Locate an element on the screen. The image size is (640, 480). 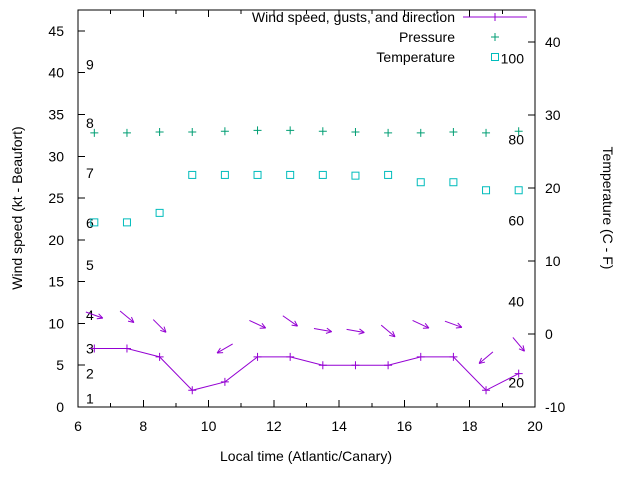
y-left-tick-label: 20 is located at coordinates (56, 240).